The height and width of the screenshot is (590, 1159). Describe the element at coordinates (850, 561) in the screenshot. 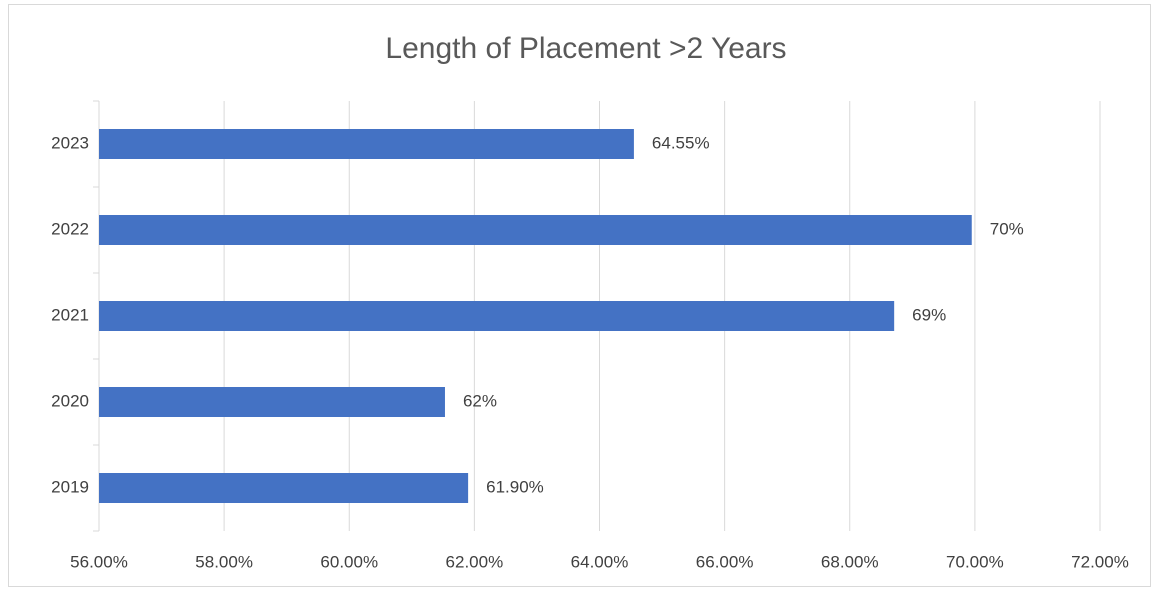

I see `x-tick-label: 68.00%` at that location.